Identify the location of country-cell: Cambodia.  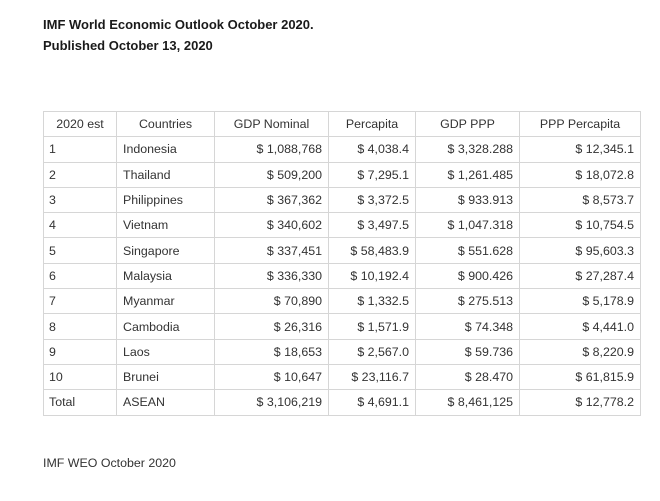
(165, 326).